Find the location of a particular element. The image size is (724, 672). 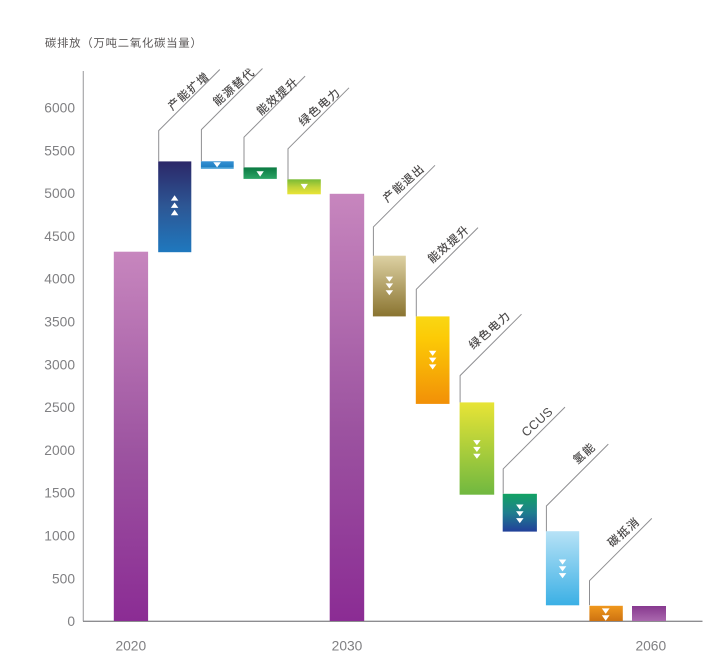

svg-text: 2020 is located at coordinates (130, 646).